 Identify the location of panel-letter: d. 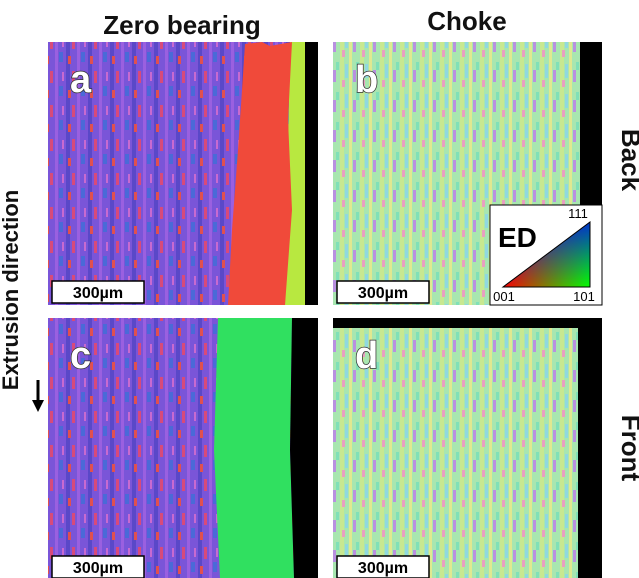
(366, 356).